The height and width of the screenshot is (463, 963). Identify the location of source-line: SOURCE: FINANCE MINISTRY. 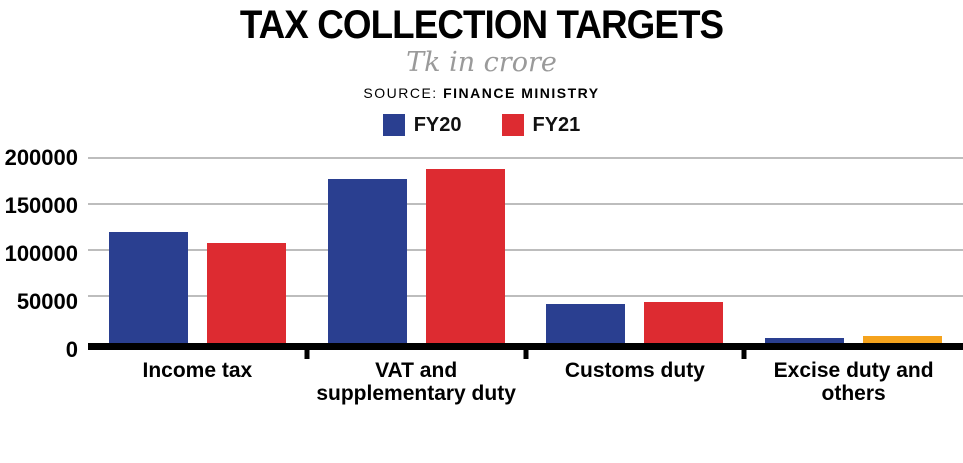
(481, 93).